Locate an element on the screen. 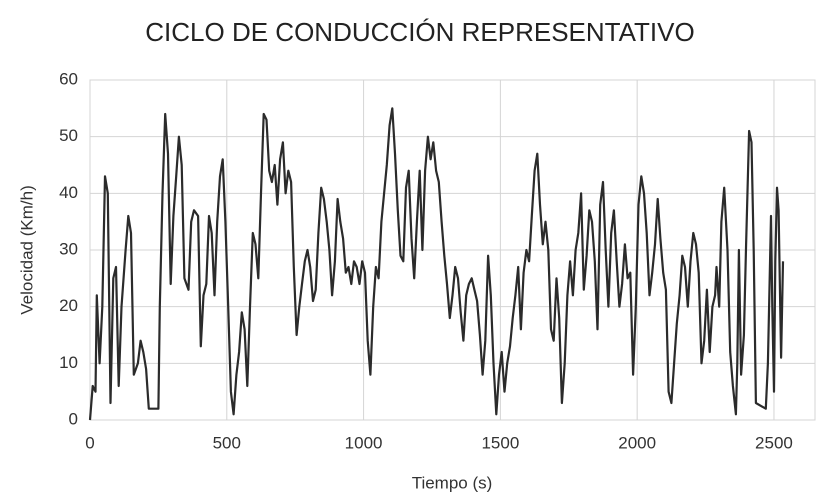 The width and height of the screenshot is (820, 495). y-tick-label: 20 is located at coordinates (68, 305).